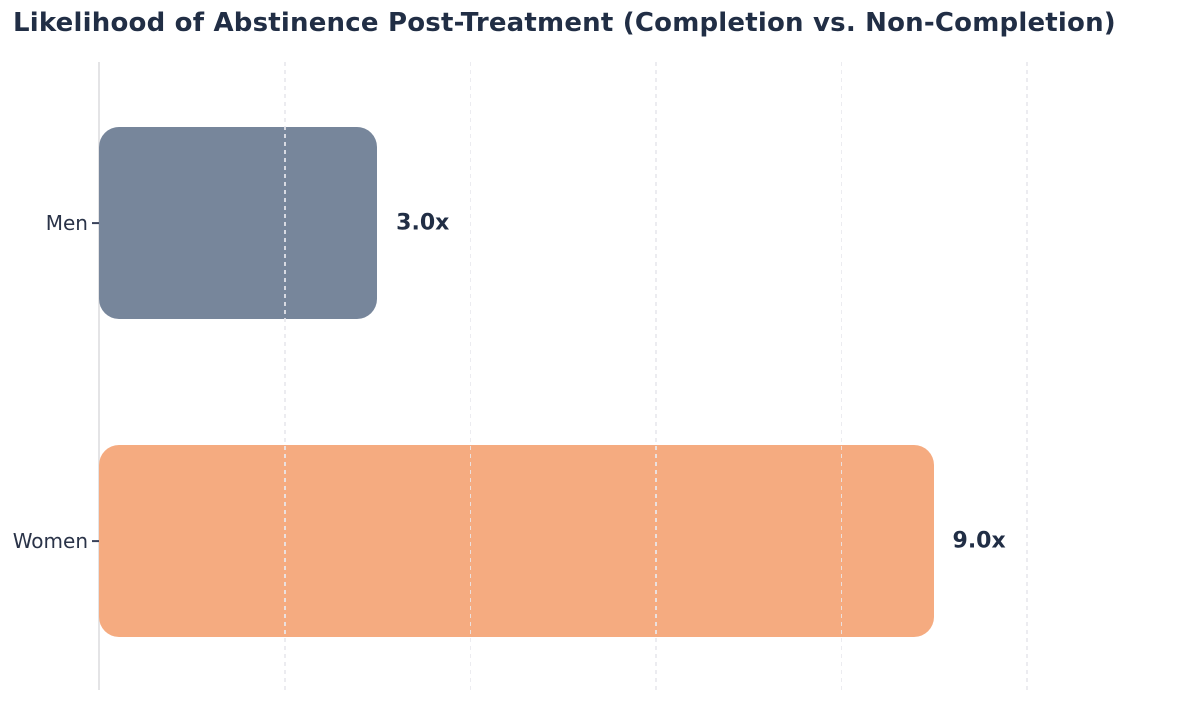  What do you see at coordinates (99, 376) in the screenshot?
I see `y-axis-line` at bounding box center [99, 376].